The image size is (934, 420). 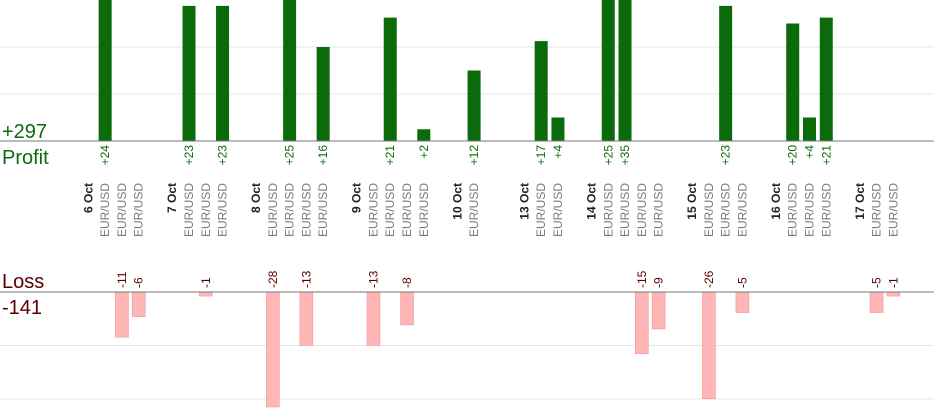 What do you see at coordinates (826, 155) in the screenshot?
I see `profit-value-label: +21` at bounding box center [826, 155].